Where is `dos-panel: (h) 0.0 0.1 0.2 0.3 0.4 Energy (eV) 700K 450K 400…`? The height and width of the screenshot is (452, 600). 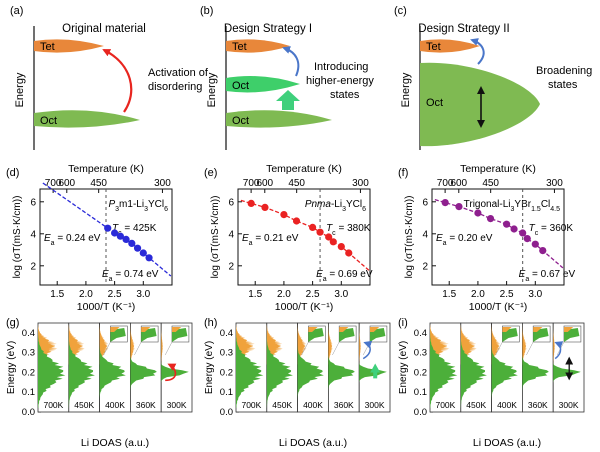
dos-panel: (h) 0.0 0.1 0.2 0.3 0.4 Energy (eV) 700K 450K 400… is located at coordinates (297, 383).